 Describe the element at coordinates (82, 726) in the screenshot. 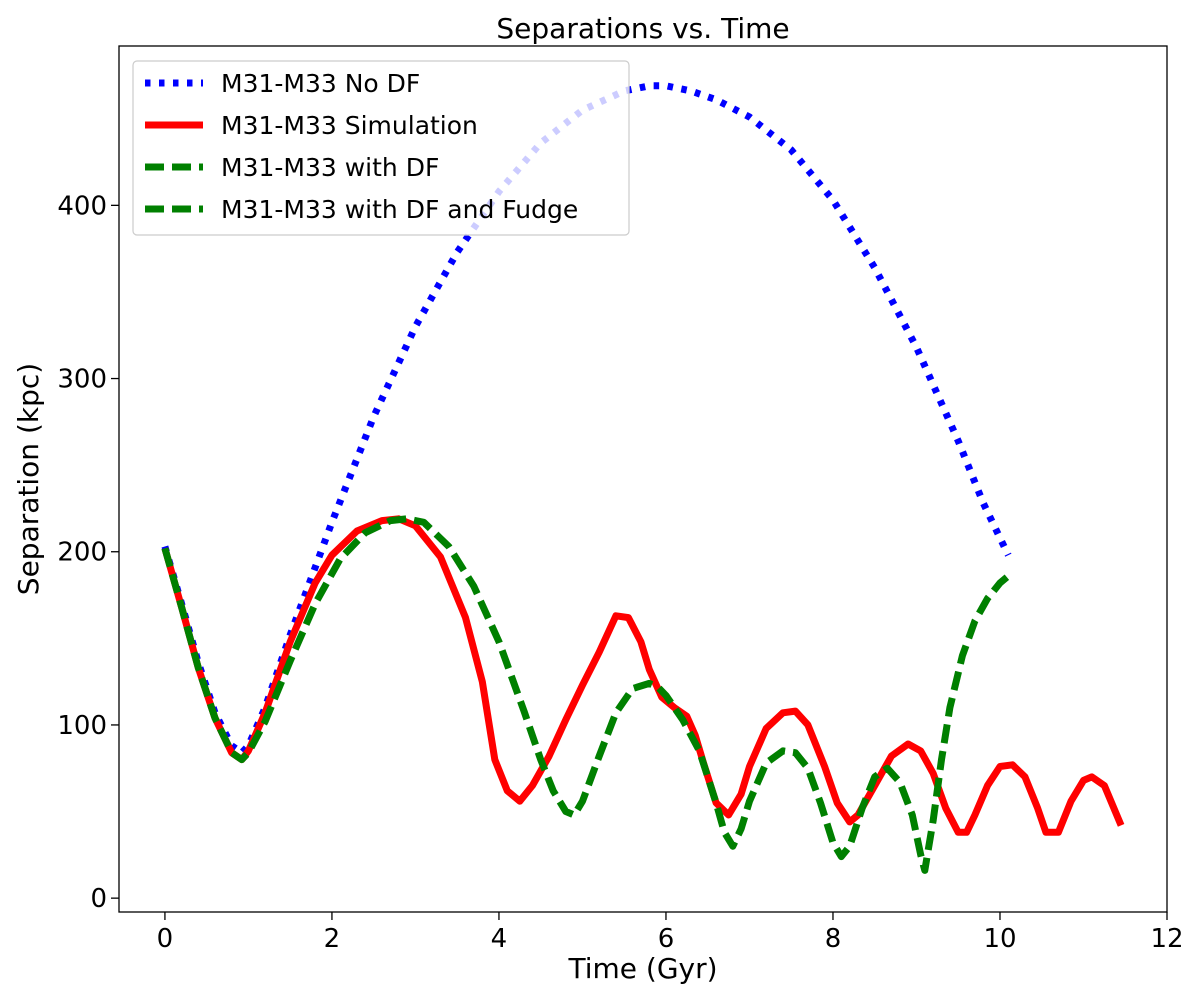

I see `y-tick-label: 100` at that location.